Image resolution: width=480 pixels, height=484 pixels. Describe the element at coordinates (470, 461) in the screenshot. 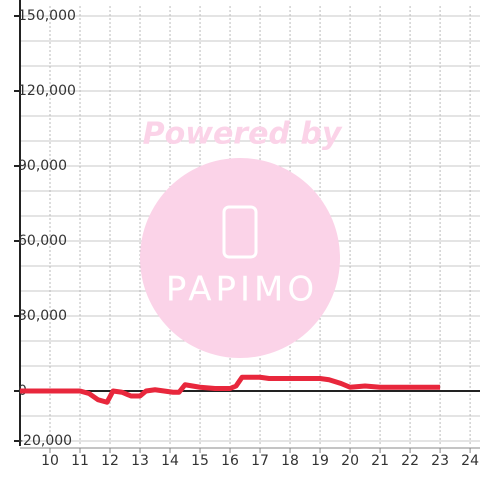

I see `x-tick-label: 24` at that location.